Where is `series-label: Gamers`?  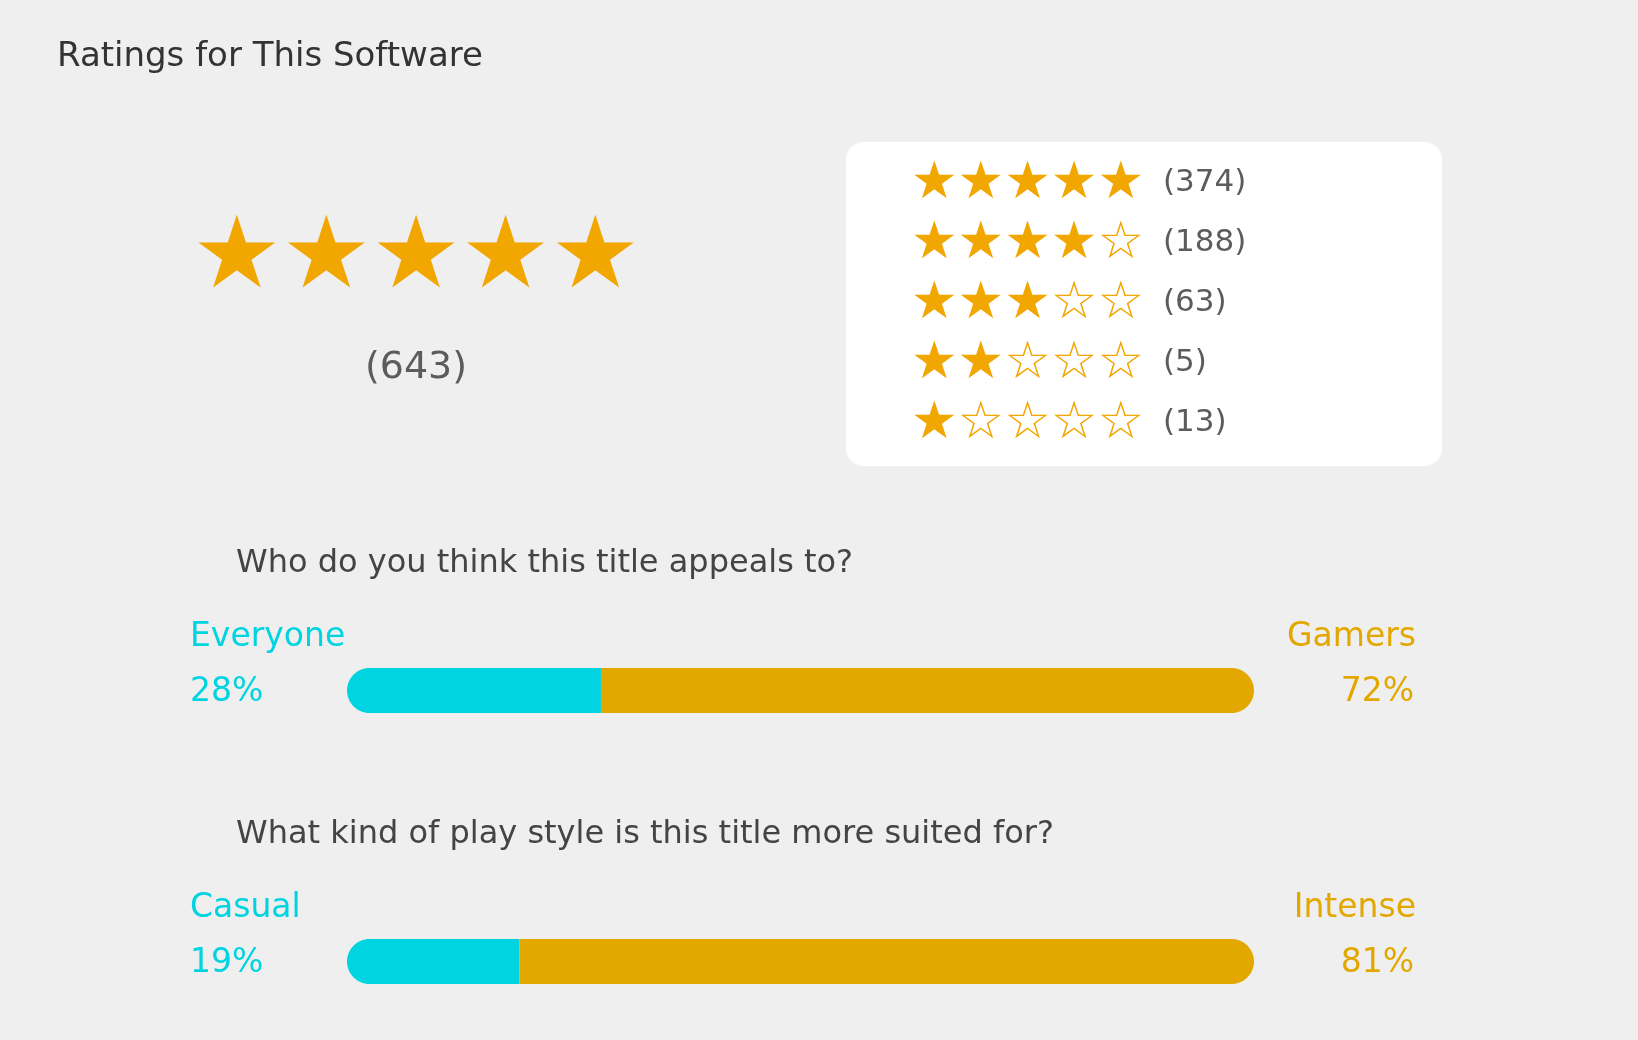 series-label: Gamers is located at coordinates (1351, 634).